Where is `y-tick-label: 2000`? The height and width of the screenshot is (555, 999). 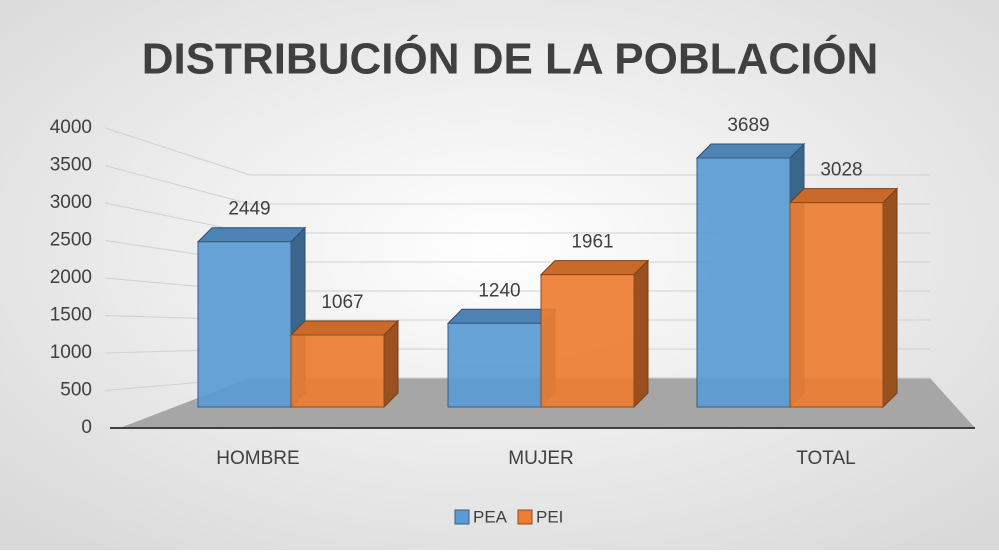 y-tick-label: 2000 is located at coordinates (71, 277).